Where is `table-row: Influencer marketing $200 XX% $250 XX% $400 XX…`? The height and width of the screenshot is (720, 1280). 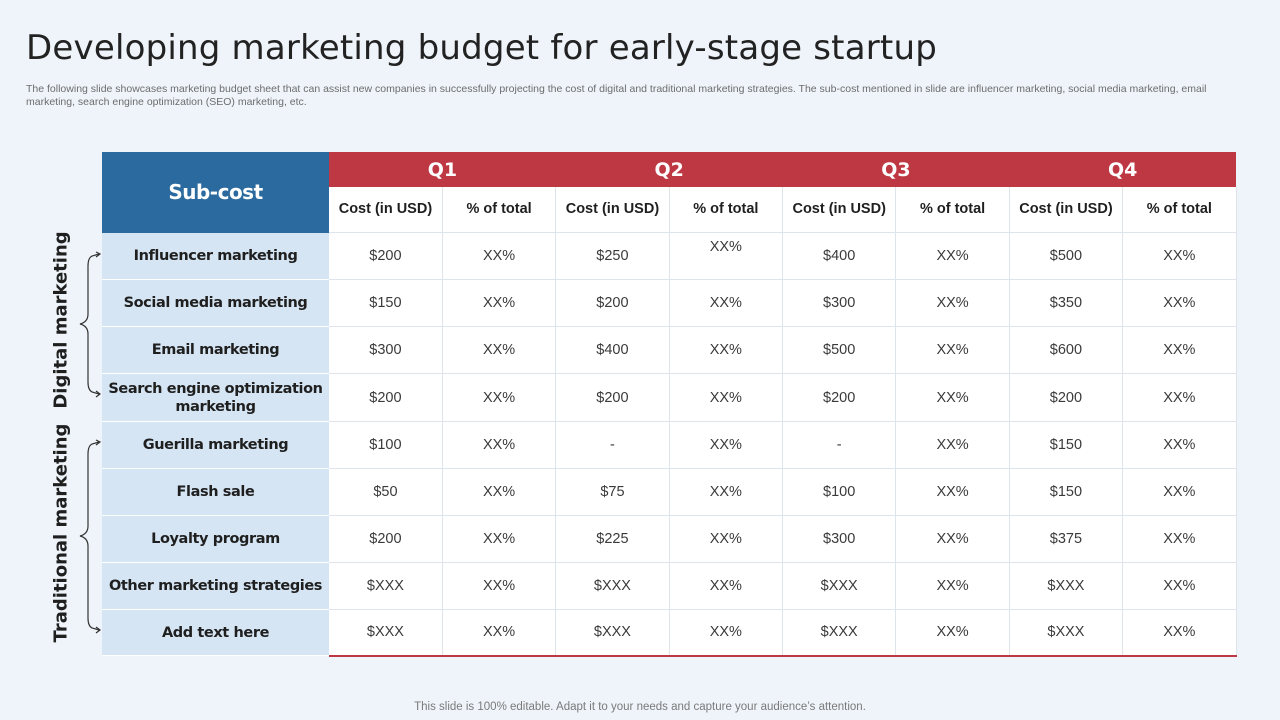
table-row: Influencer marketing $200 XX% $250 XX% $400 XX… is located at coordinates (669, 256).